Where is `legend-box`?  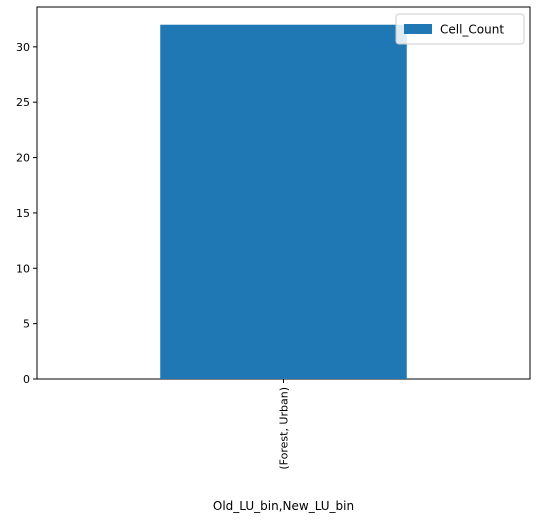
legend-box is located at coordinates (460, 29).